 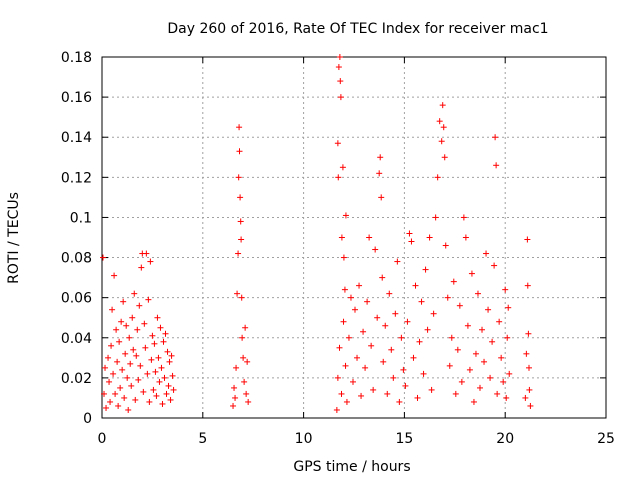 I want to click on y-tick-label: 0.06, so click(x=76, y=299).